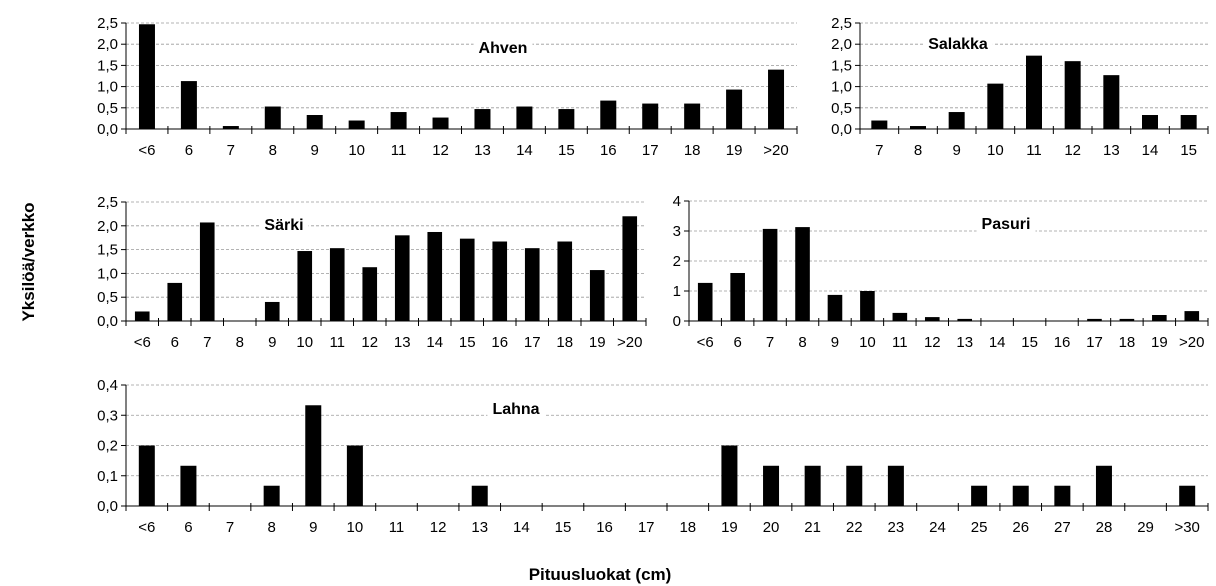  Describe the element at coordinates (28, 261) in the screenshot. I see `y-axis-label: Yksilöä/verkko` at that location.